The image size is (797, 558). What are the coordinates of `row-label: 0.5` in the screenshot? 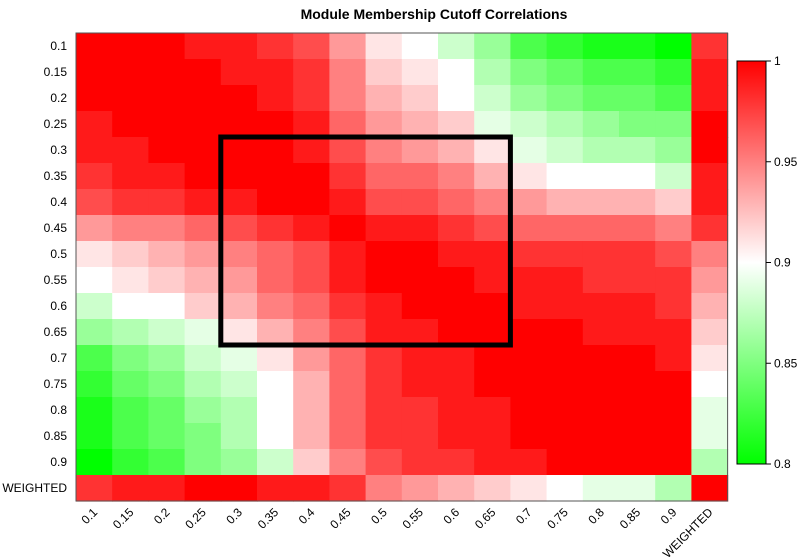 It's located at (58, 254).